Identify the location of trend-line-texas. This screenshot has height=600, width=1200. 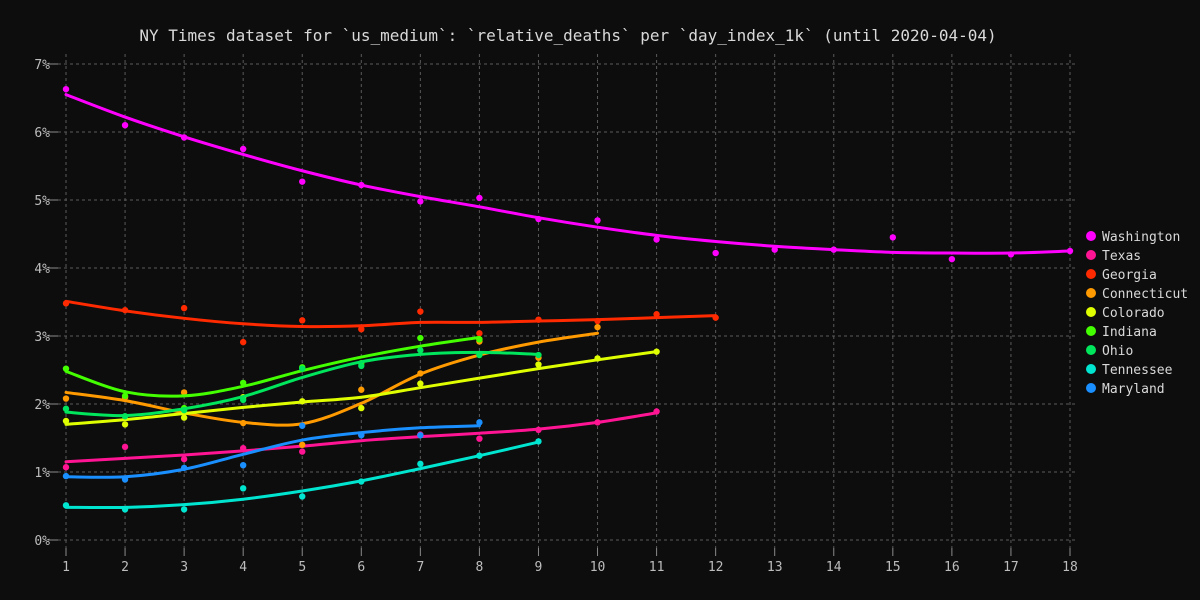
(361, 437).